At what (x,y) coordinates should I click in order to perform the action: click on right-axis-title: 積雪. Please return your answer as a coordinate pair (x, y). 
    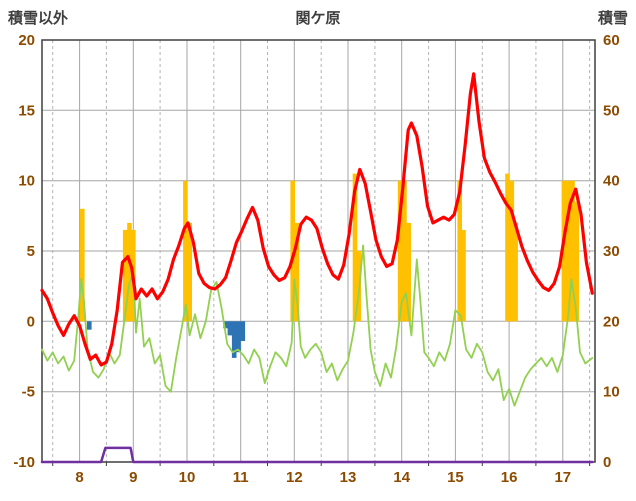
    Looking at the image, I should click on (612, 18).